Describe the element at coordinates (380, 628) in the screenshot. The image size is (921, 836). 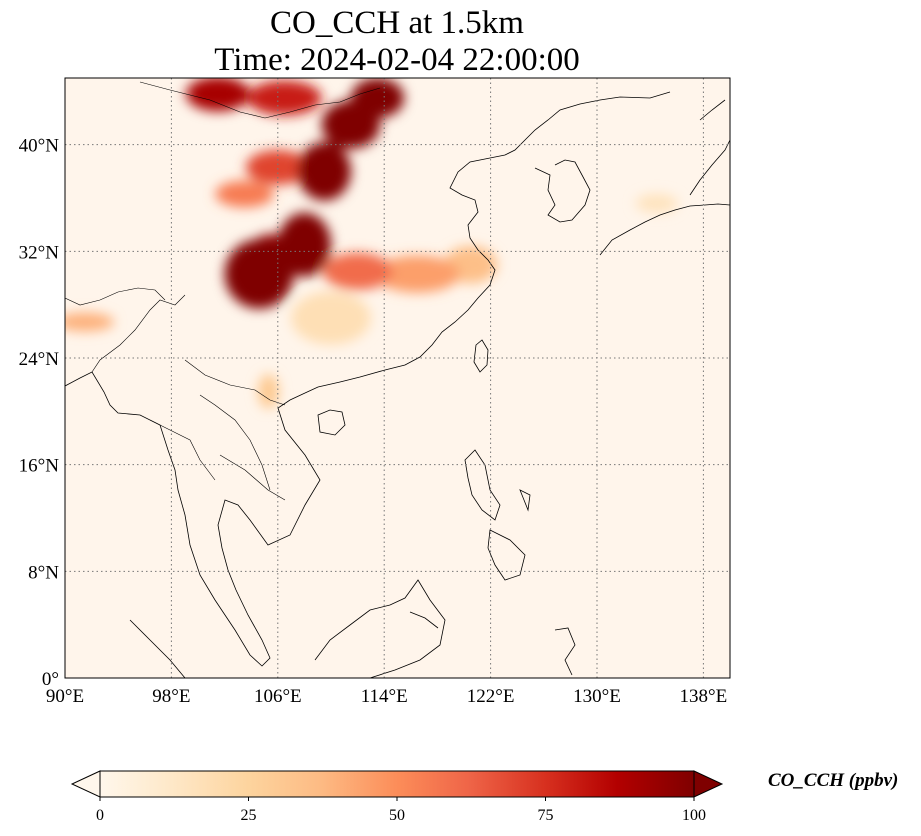
I see `coastline-borneo` at that location.